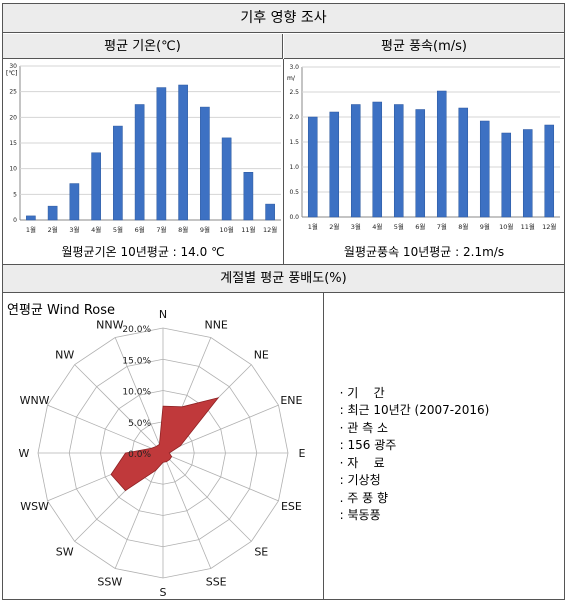 This screenshot has width=567, height=602. What do you see at coordinates (291, 506) in the screenshot?
I see `direction-label: ESE` at bounding box center [291, 506].